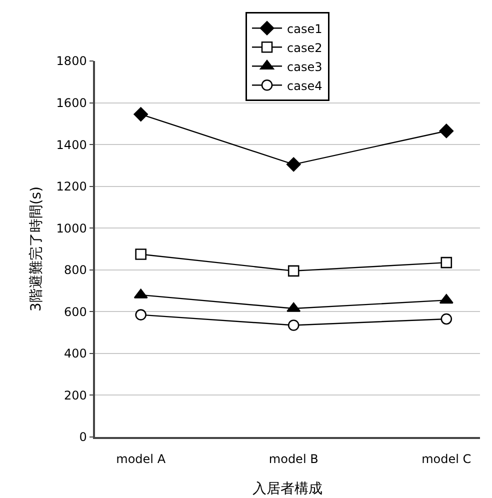 This screenshot has width=492, height=498. Describe the element at coordinates (75, 395) in the screenshot. I see `y-tick-label: 200` at that location.